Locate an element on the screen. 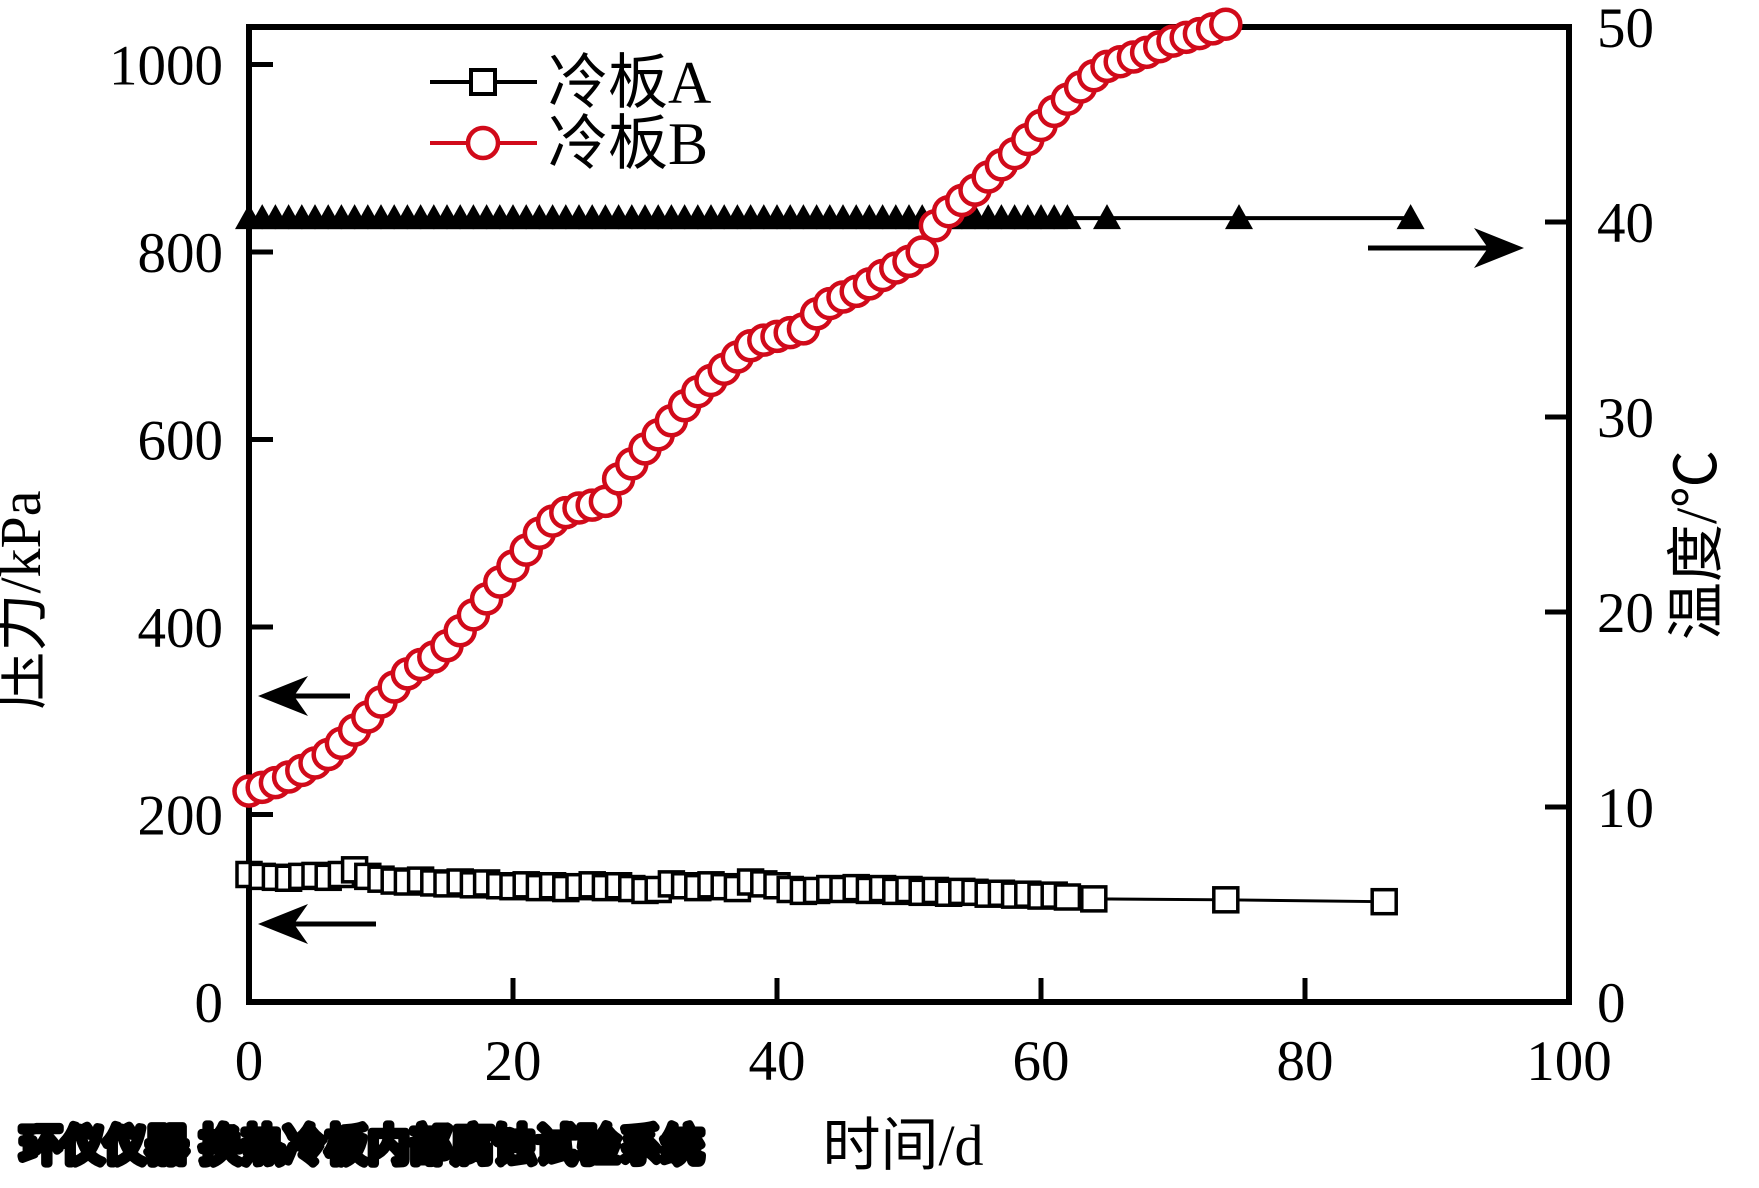 The width and height of the screenshot is (1759, 1188). y-left-tick-label: 1000 is located at coordinates (166, 66).